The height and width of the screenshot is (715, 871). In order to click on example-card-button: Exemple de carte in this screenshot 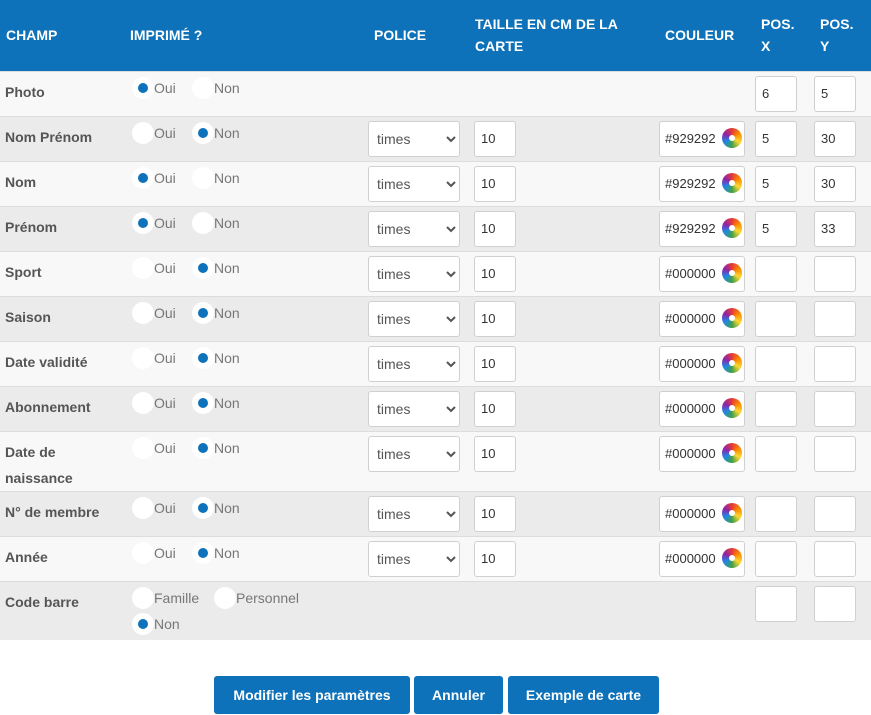, I will do `click(583, 695)`.